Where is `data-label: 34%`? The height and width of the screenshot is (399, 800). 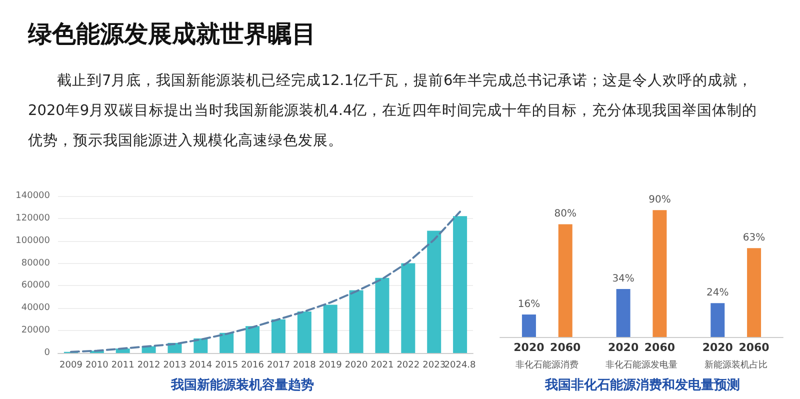 data-label: 34% is located at coordinates (623, 279).